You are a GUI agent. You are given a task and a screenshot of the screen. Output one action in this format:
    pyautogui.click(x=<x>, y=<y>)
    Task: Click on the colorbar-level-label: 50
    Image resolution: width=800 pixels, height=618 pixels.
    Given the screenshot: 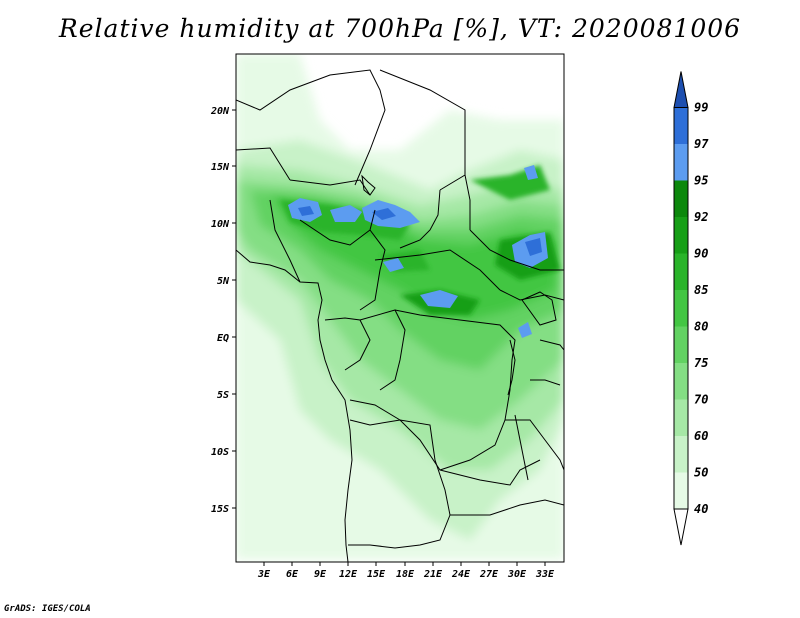 What is the action you would take?
    pyautogui.click(x=701, y=473)
    